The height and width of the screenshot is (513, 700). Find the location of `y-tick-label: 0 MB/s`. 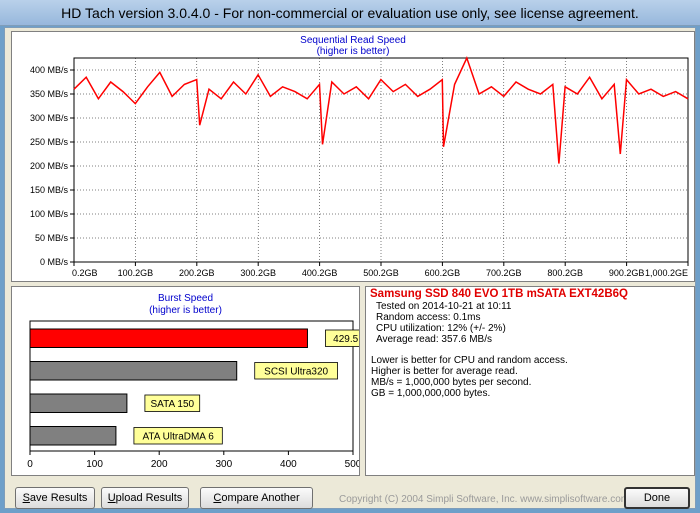

y-tick-label: 0 MB/s is located at coordinates (54, 262).